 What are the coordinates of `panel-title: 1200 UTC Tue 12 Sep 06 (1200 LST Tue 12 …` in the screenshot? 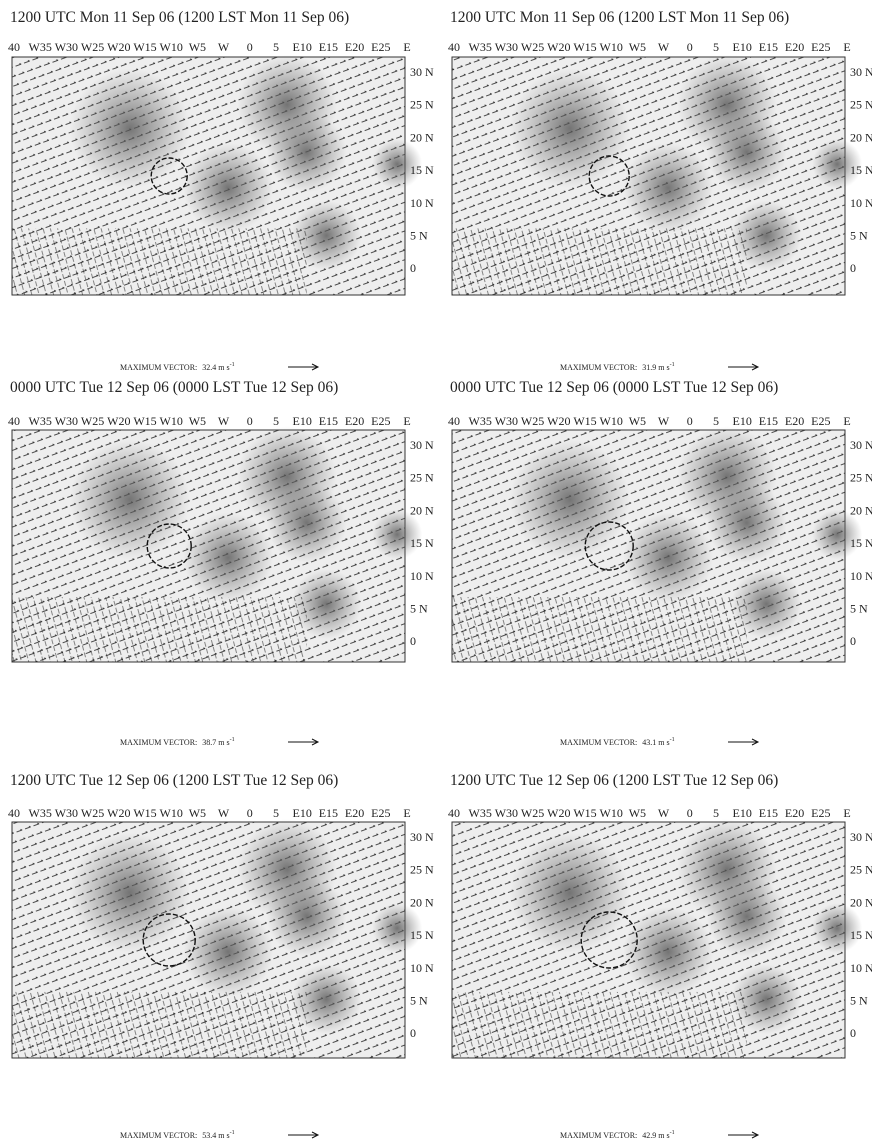 It's located at (614, 780).